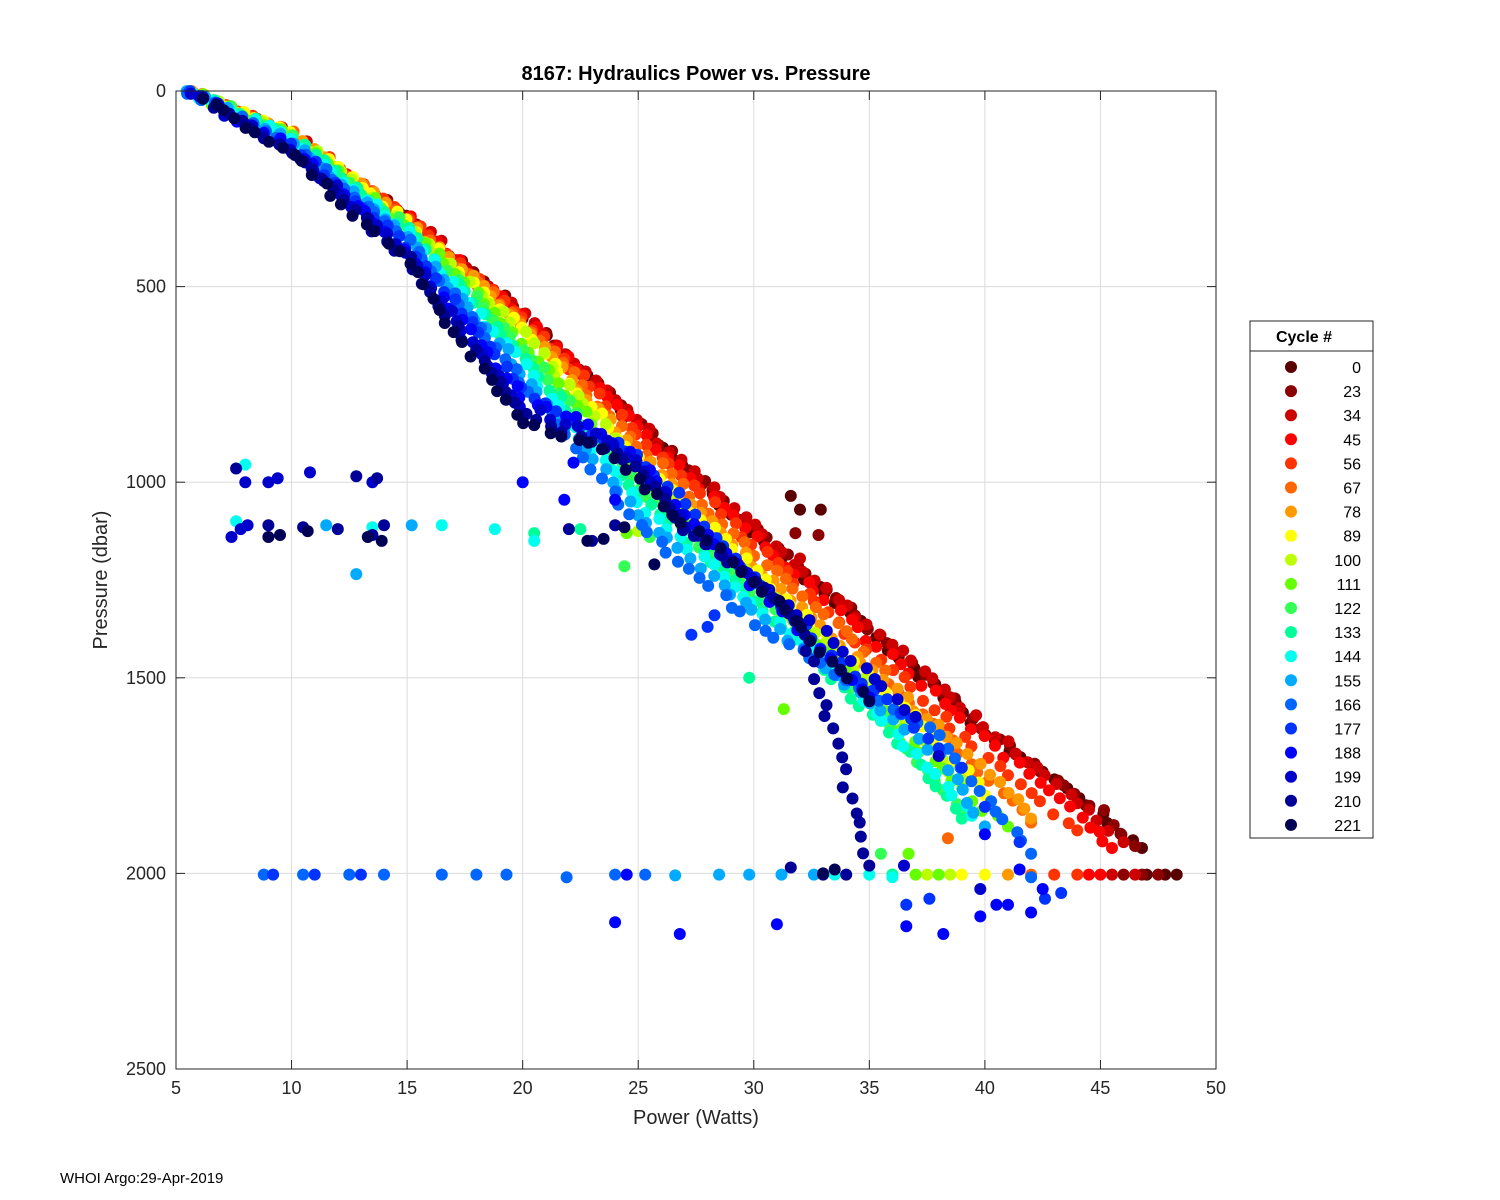 The image size is (1500, 1200). Describe the element at coordinates (695, 74) in the screenshot. I see `chart-title: 8167: Hydraulics Power vs. Pressure` at that location.